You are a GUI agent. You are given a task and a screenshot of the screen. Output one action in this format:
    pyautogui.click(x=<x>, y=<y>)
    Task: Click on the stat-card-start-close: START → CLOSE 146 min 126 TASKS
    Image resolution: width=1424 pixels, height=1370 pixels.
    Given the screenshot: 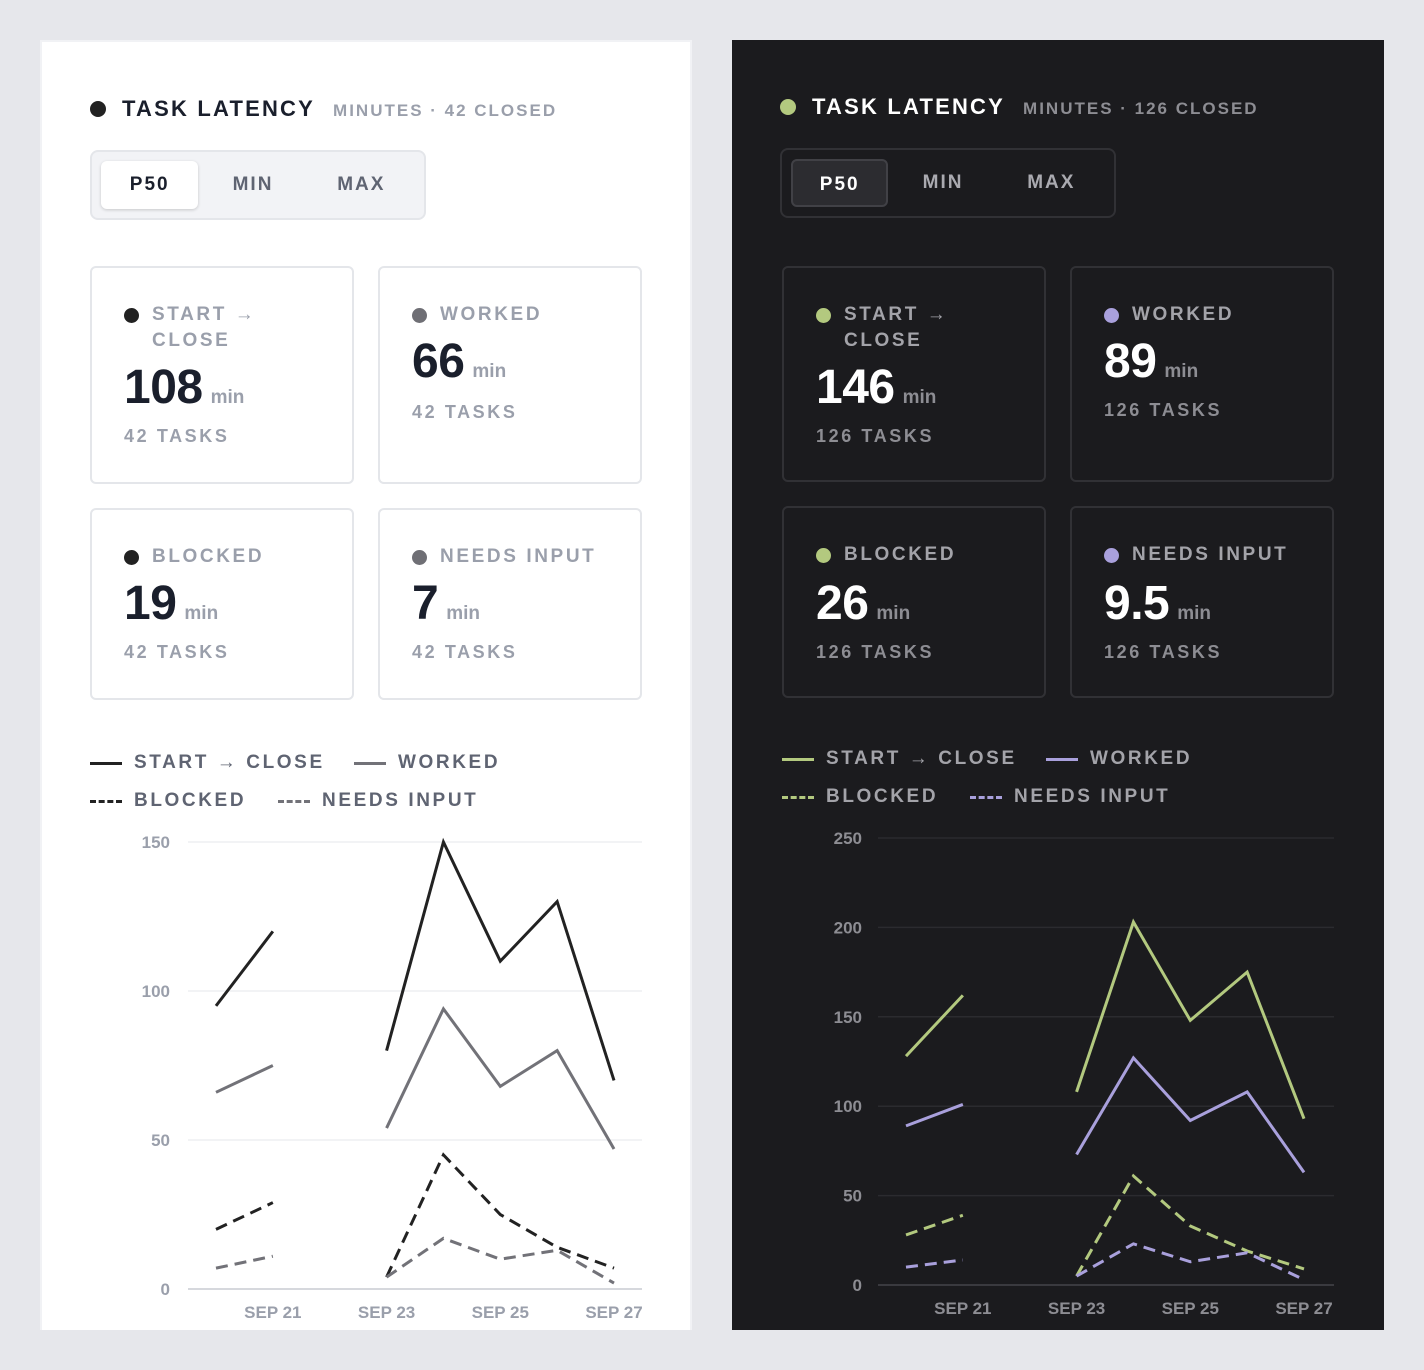 What is the action you would take?
    pyautogui.click(x=914, y=374)
    